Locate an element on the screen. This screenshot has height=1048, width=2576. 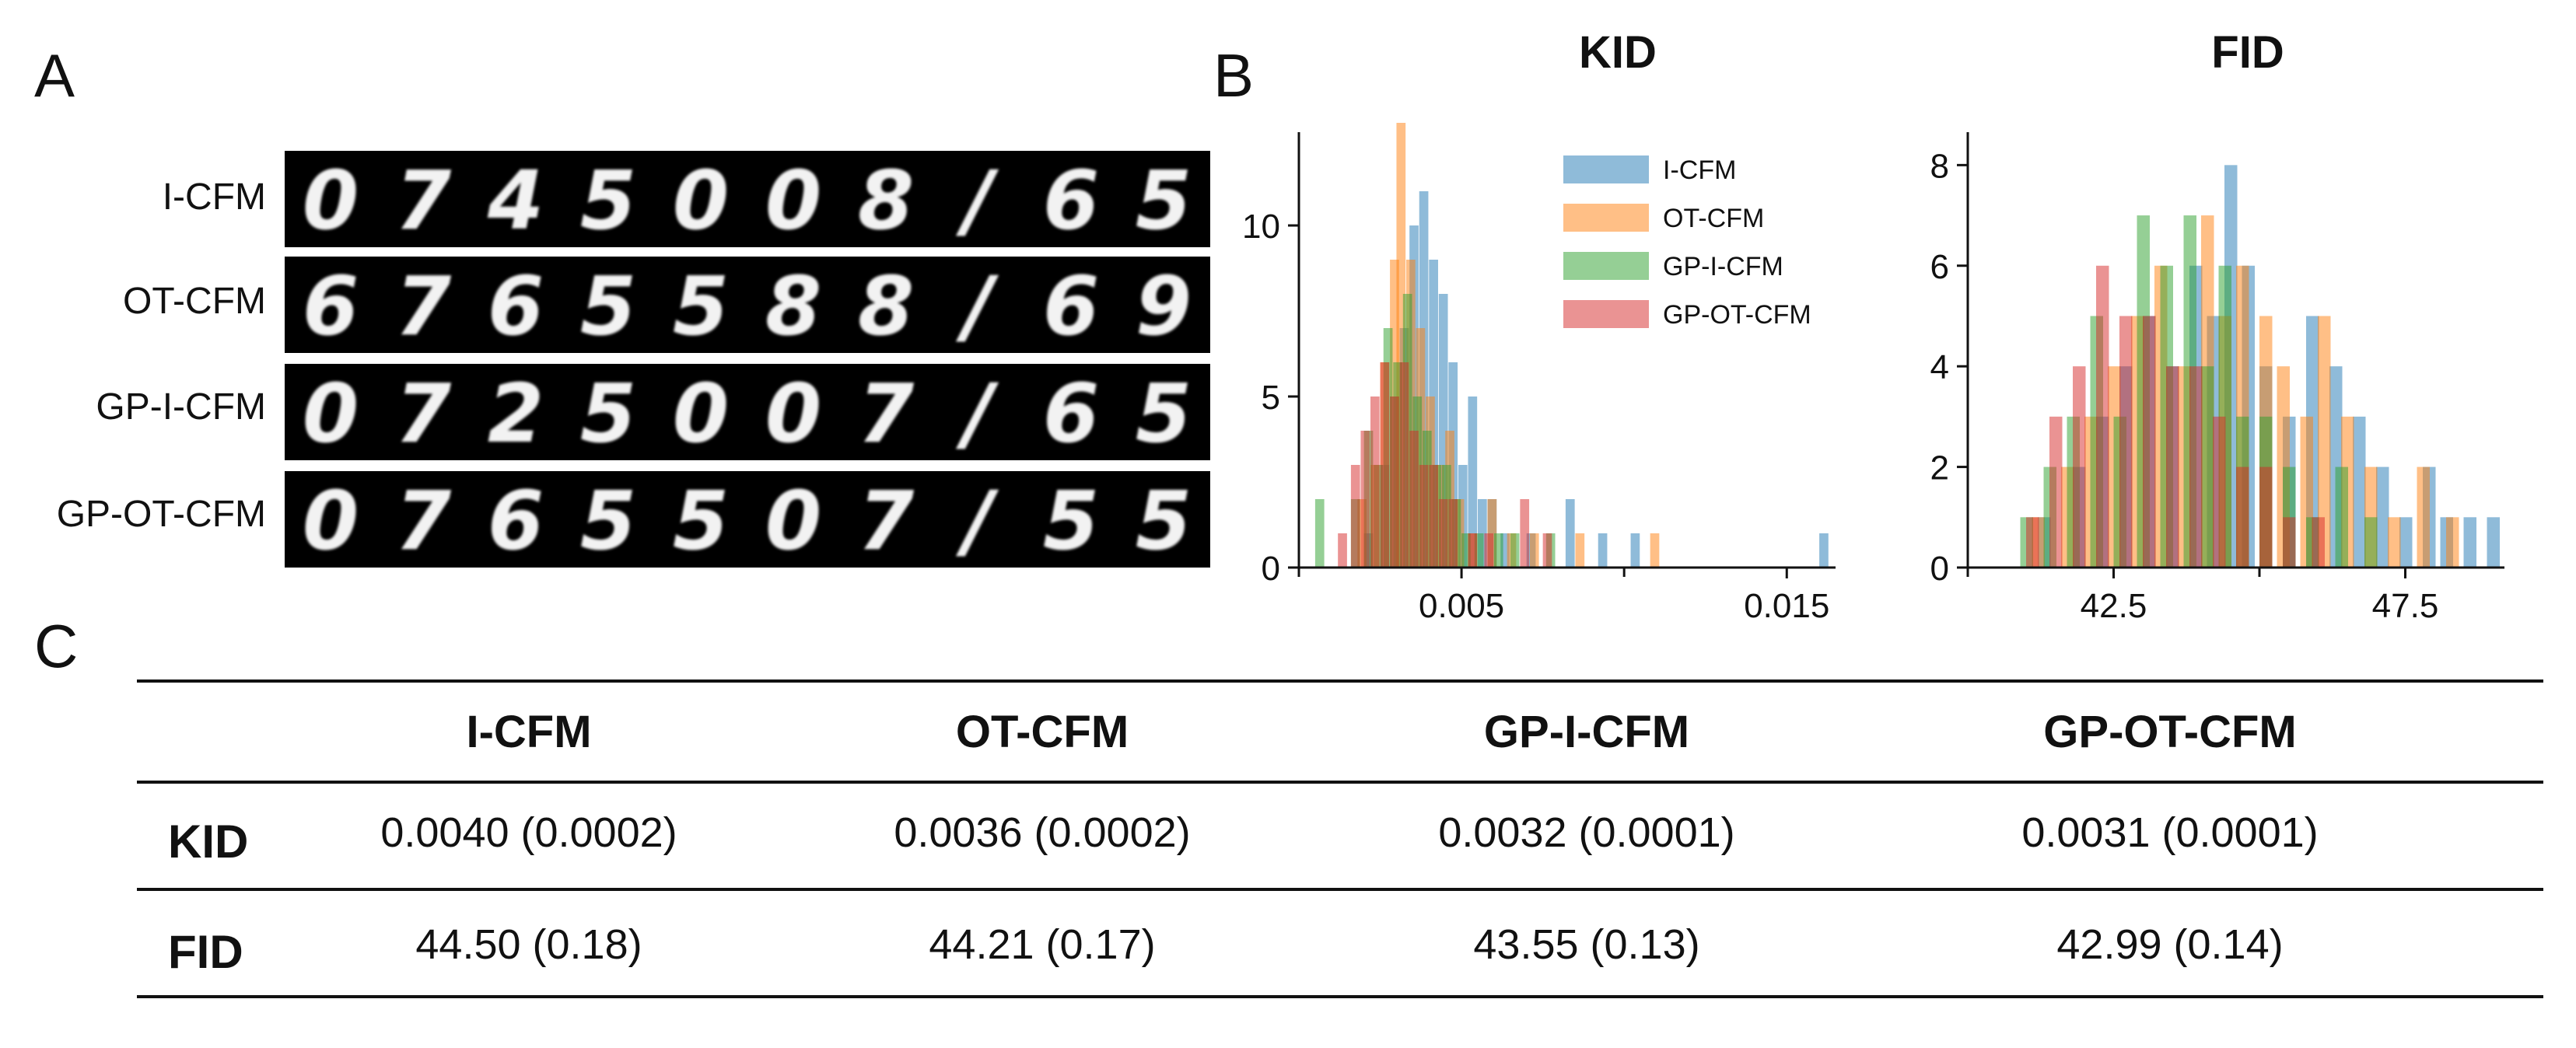
y-tick-label: 2 is located at coordinates (1940, 468).